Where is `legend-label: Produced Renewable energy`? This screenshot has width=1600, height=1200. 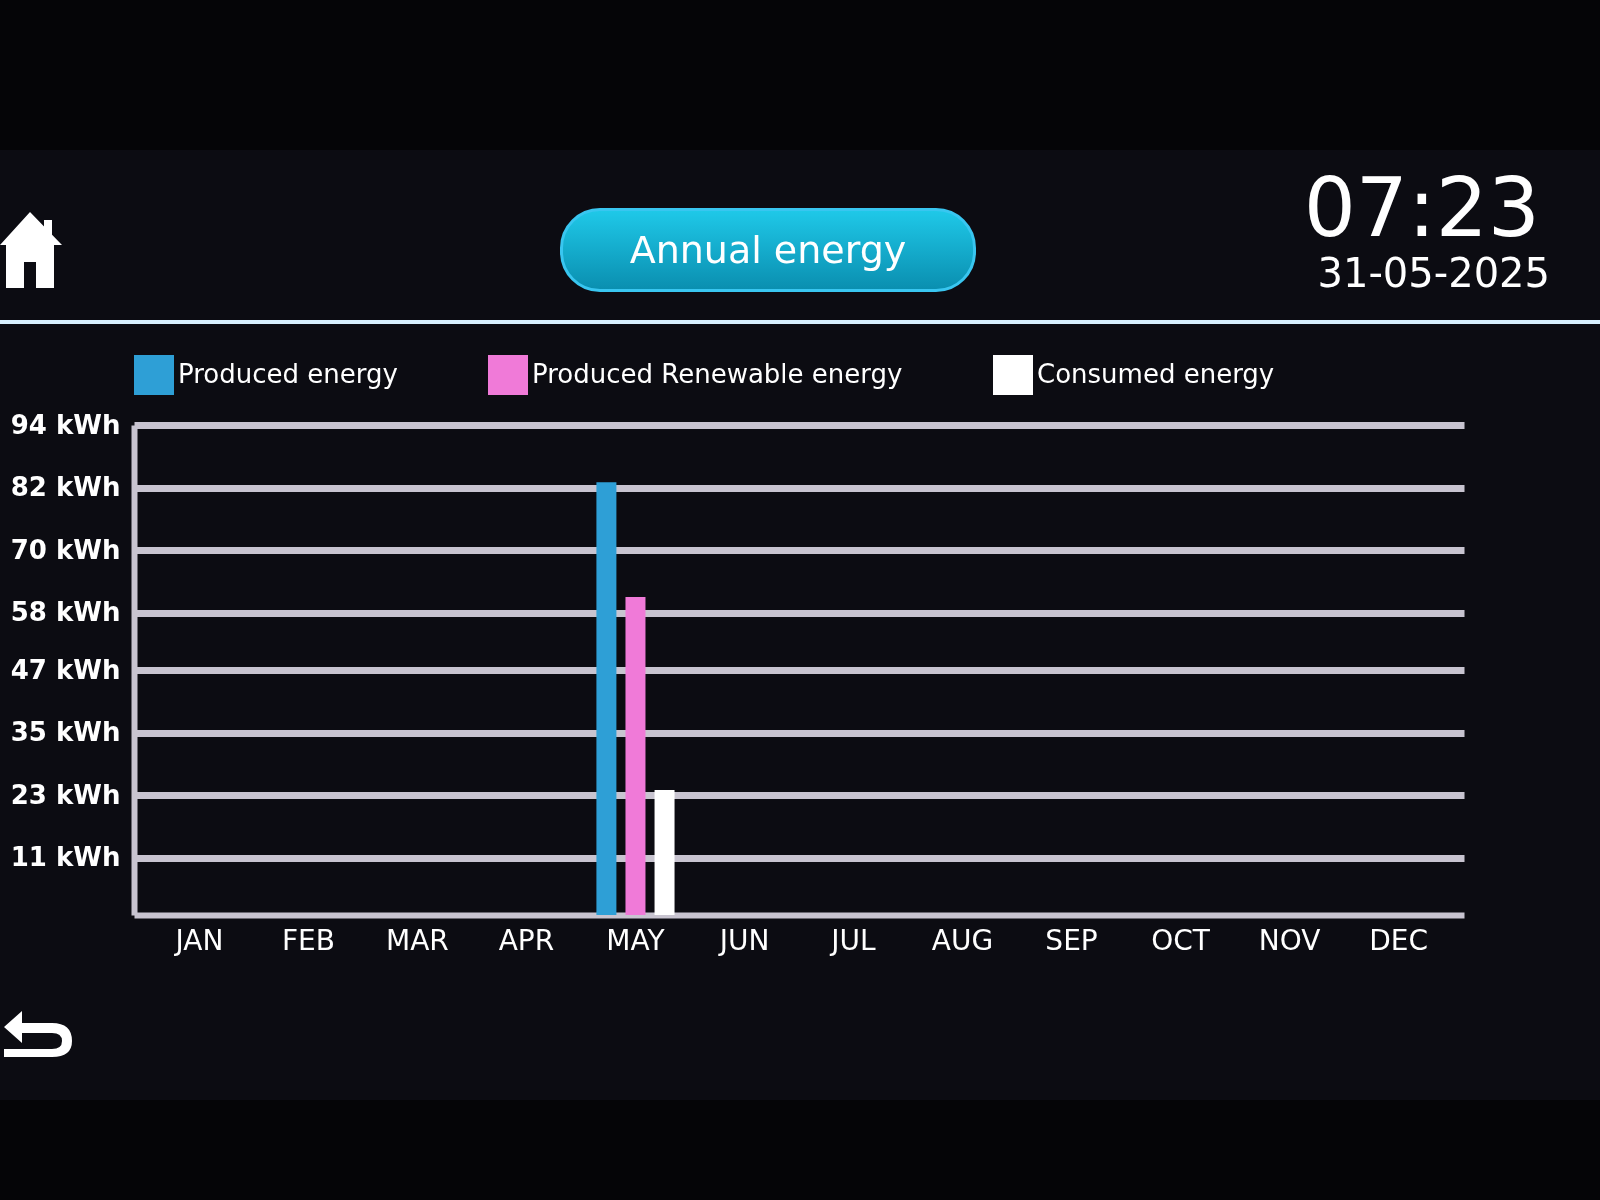 legend-label: Produced Renewable energy is located at coordinates (717, 374).